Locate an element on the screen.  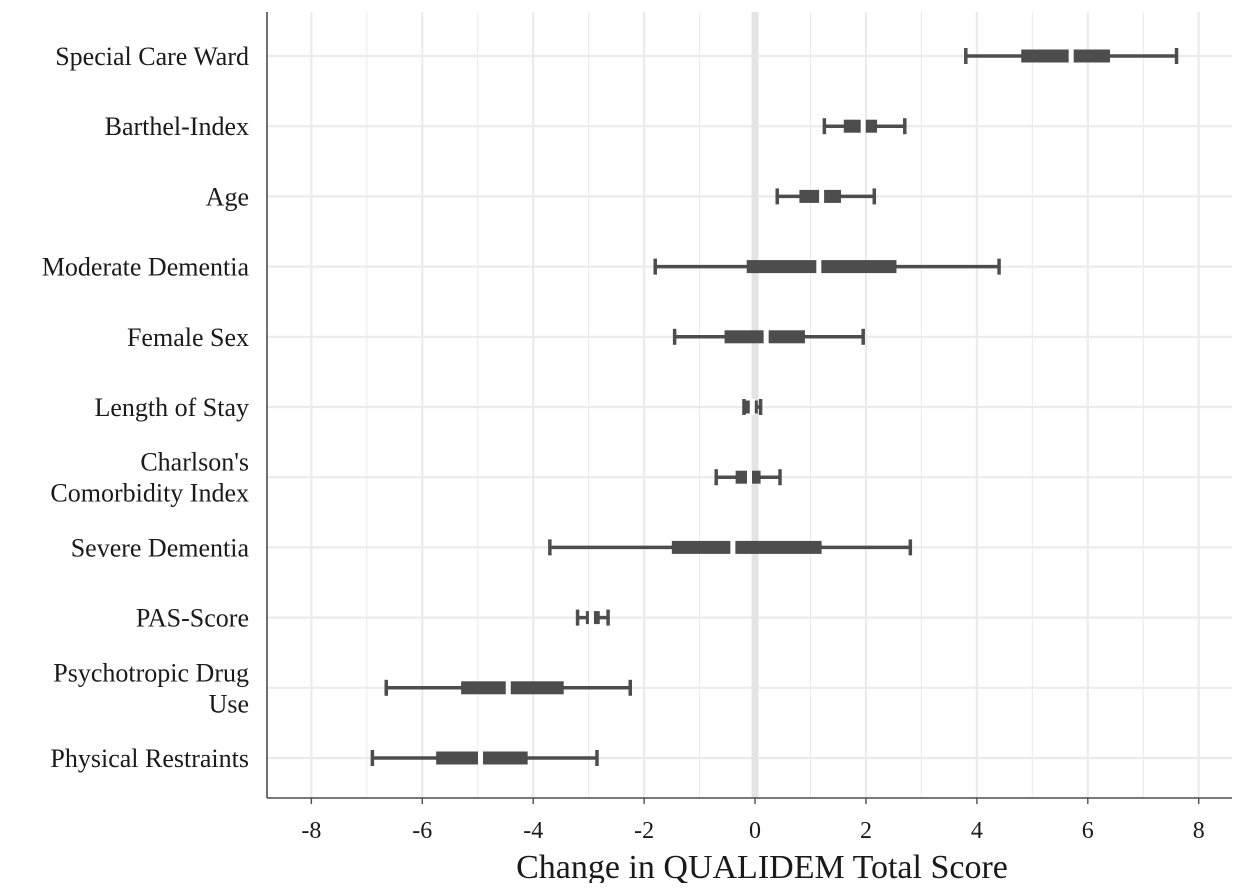
y-axis-label: PAS-Score is located at coordinates (192, 618).